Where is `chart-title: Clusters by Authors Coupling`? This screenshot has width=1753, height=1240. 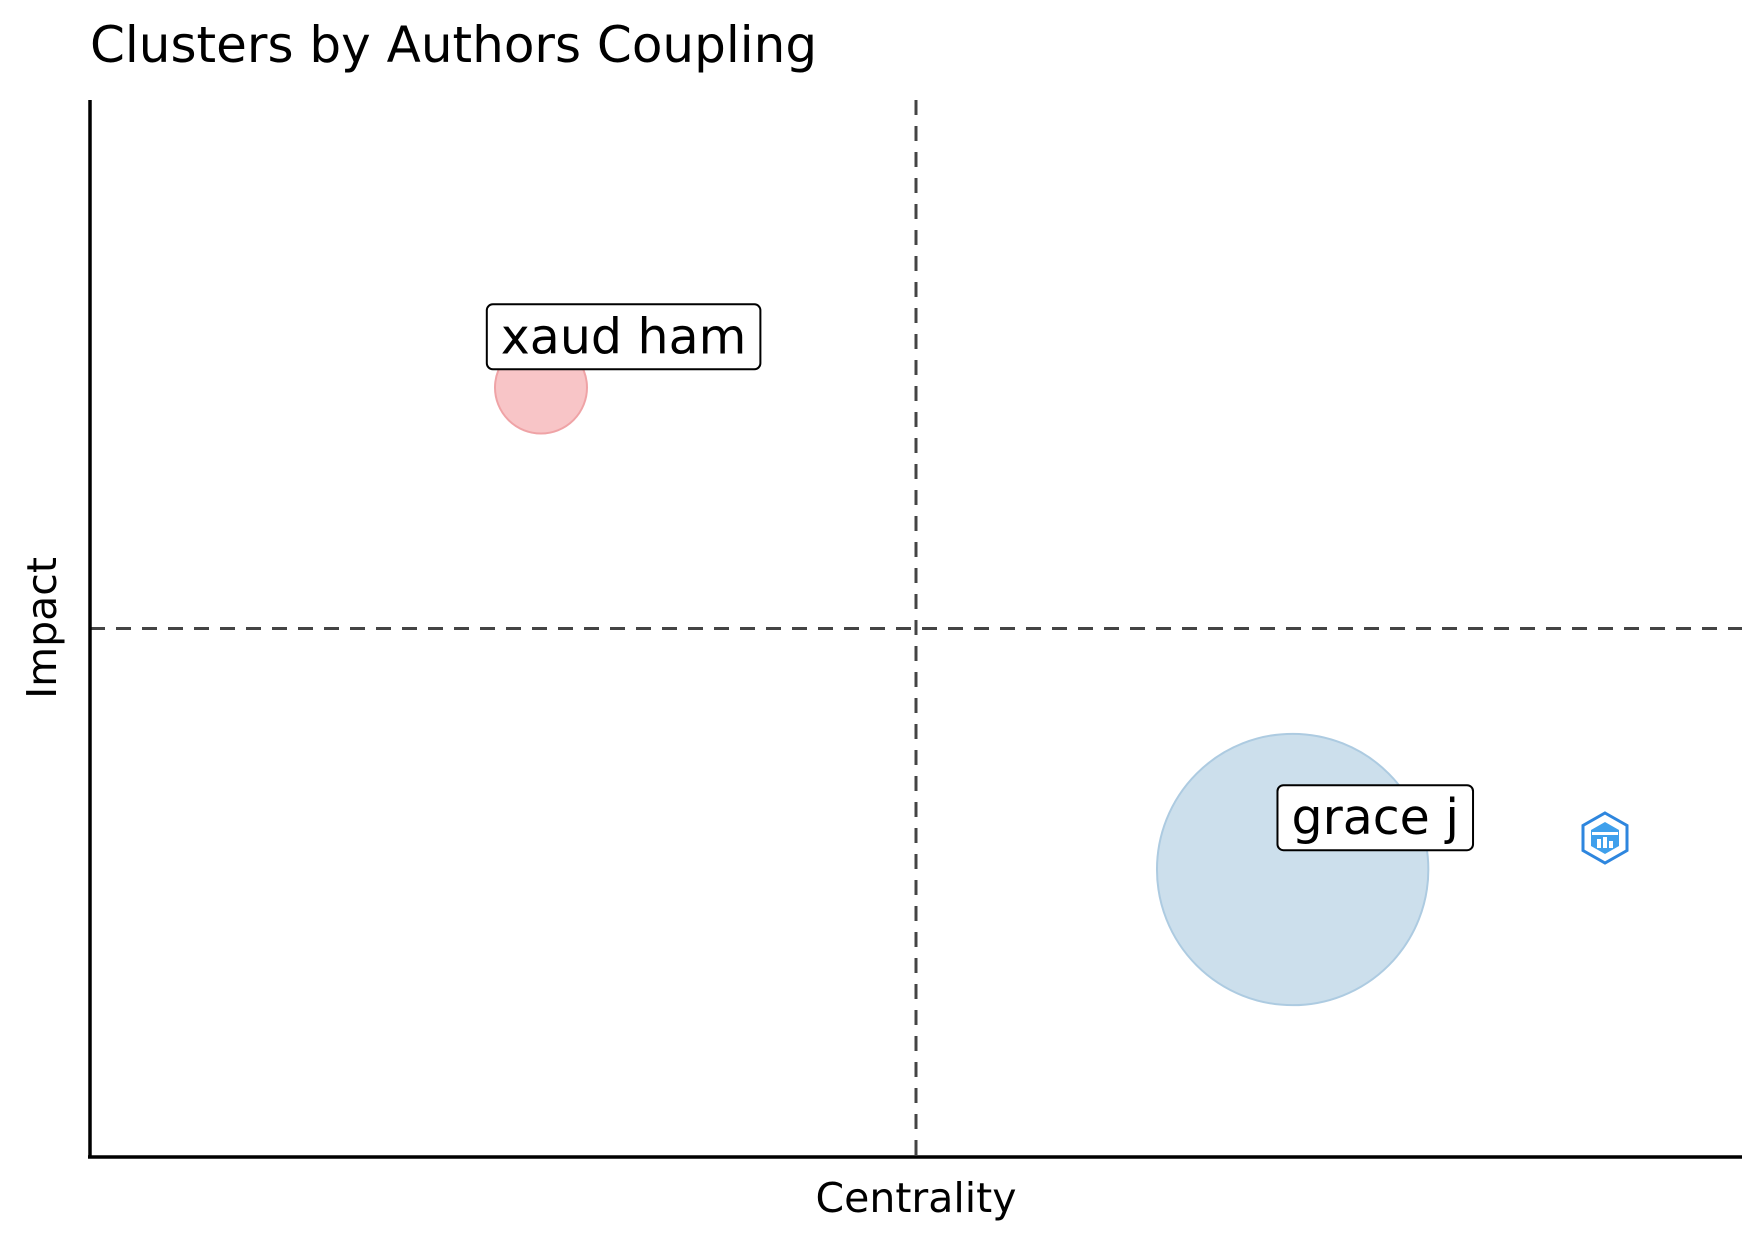 chart-title: Clusters by Authors Coupling is located at coordinates (453, 45).